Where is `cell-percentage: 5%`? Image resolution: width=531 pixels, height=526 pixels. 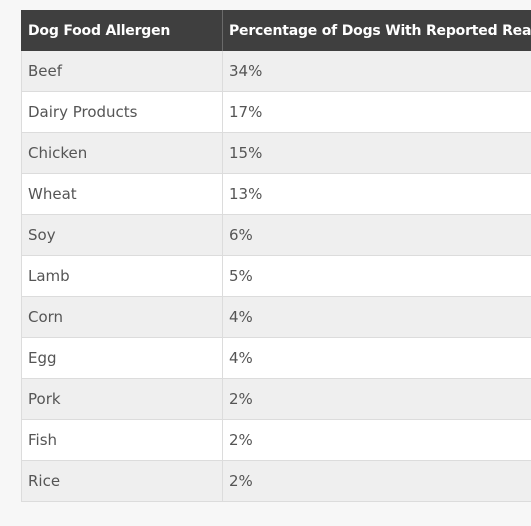 cell-percentage: 5% is located at coordinates (376, 276).